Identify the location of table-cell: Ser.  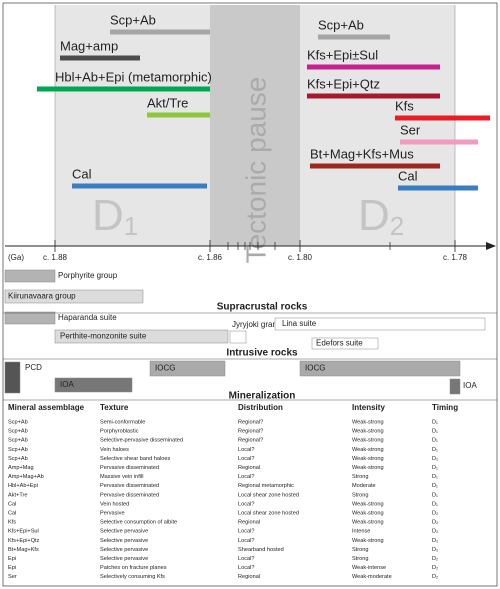
(12, 577).